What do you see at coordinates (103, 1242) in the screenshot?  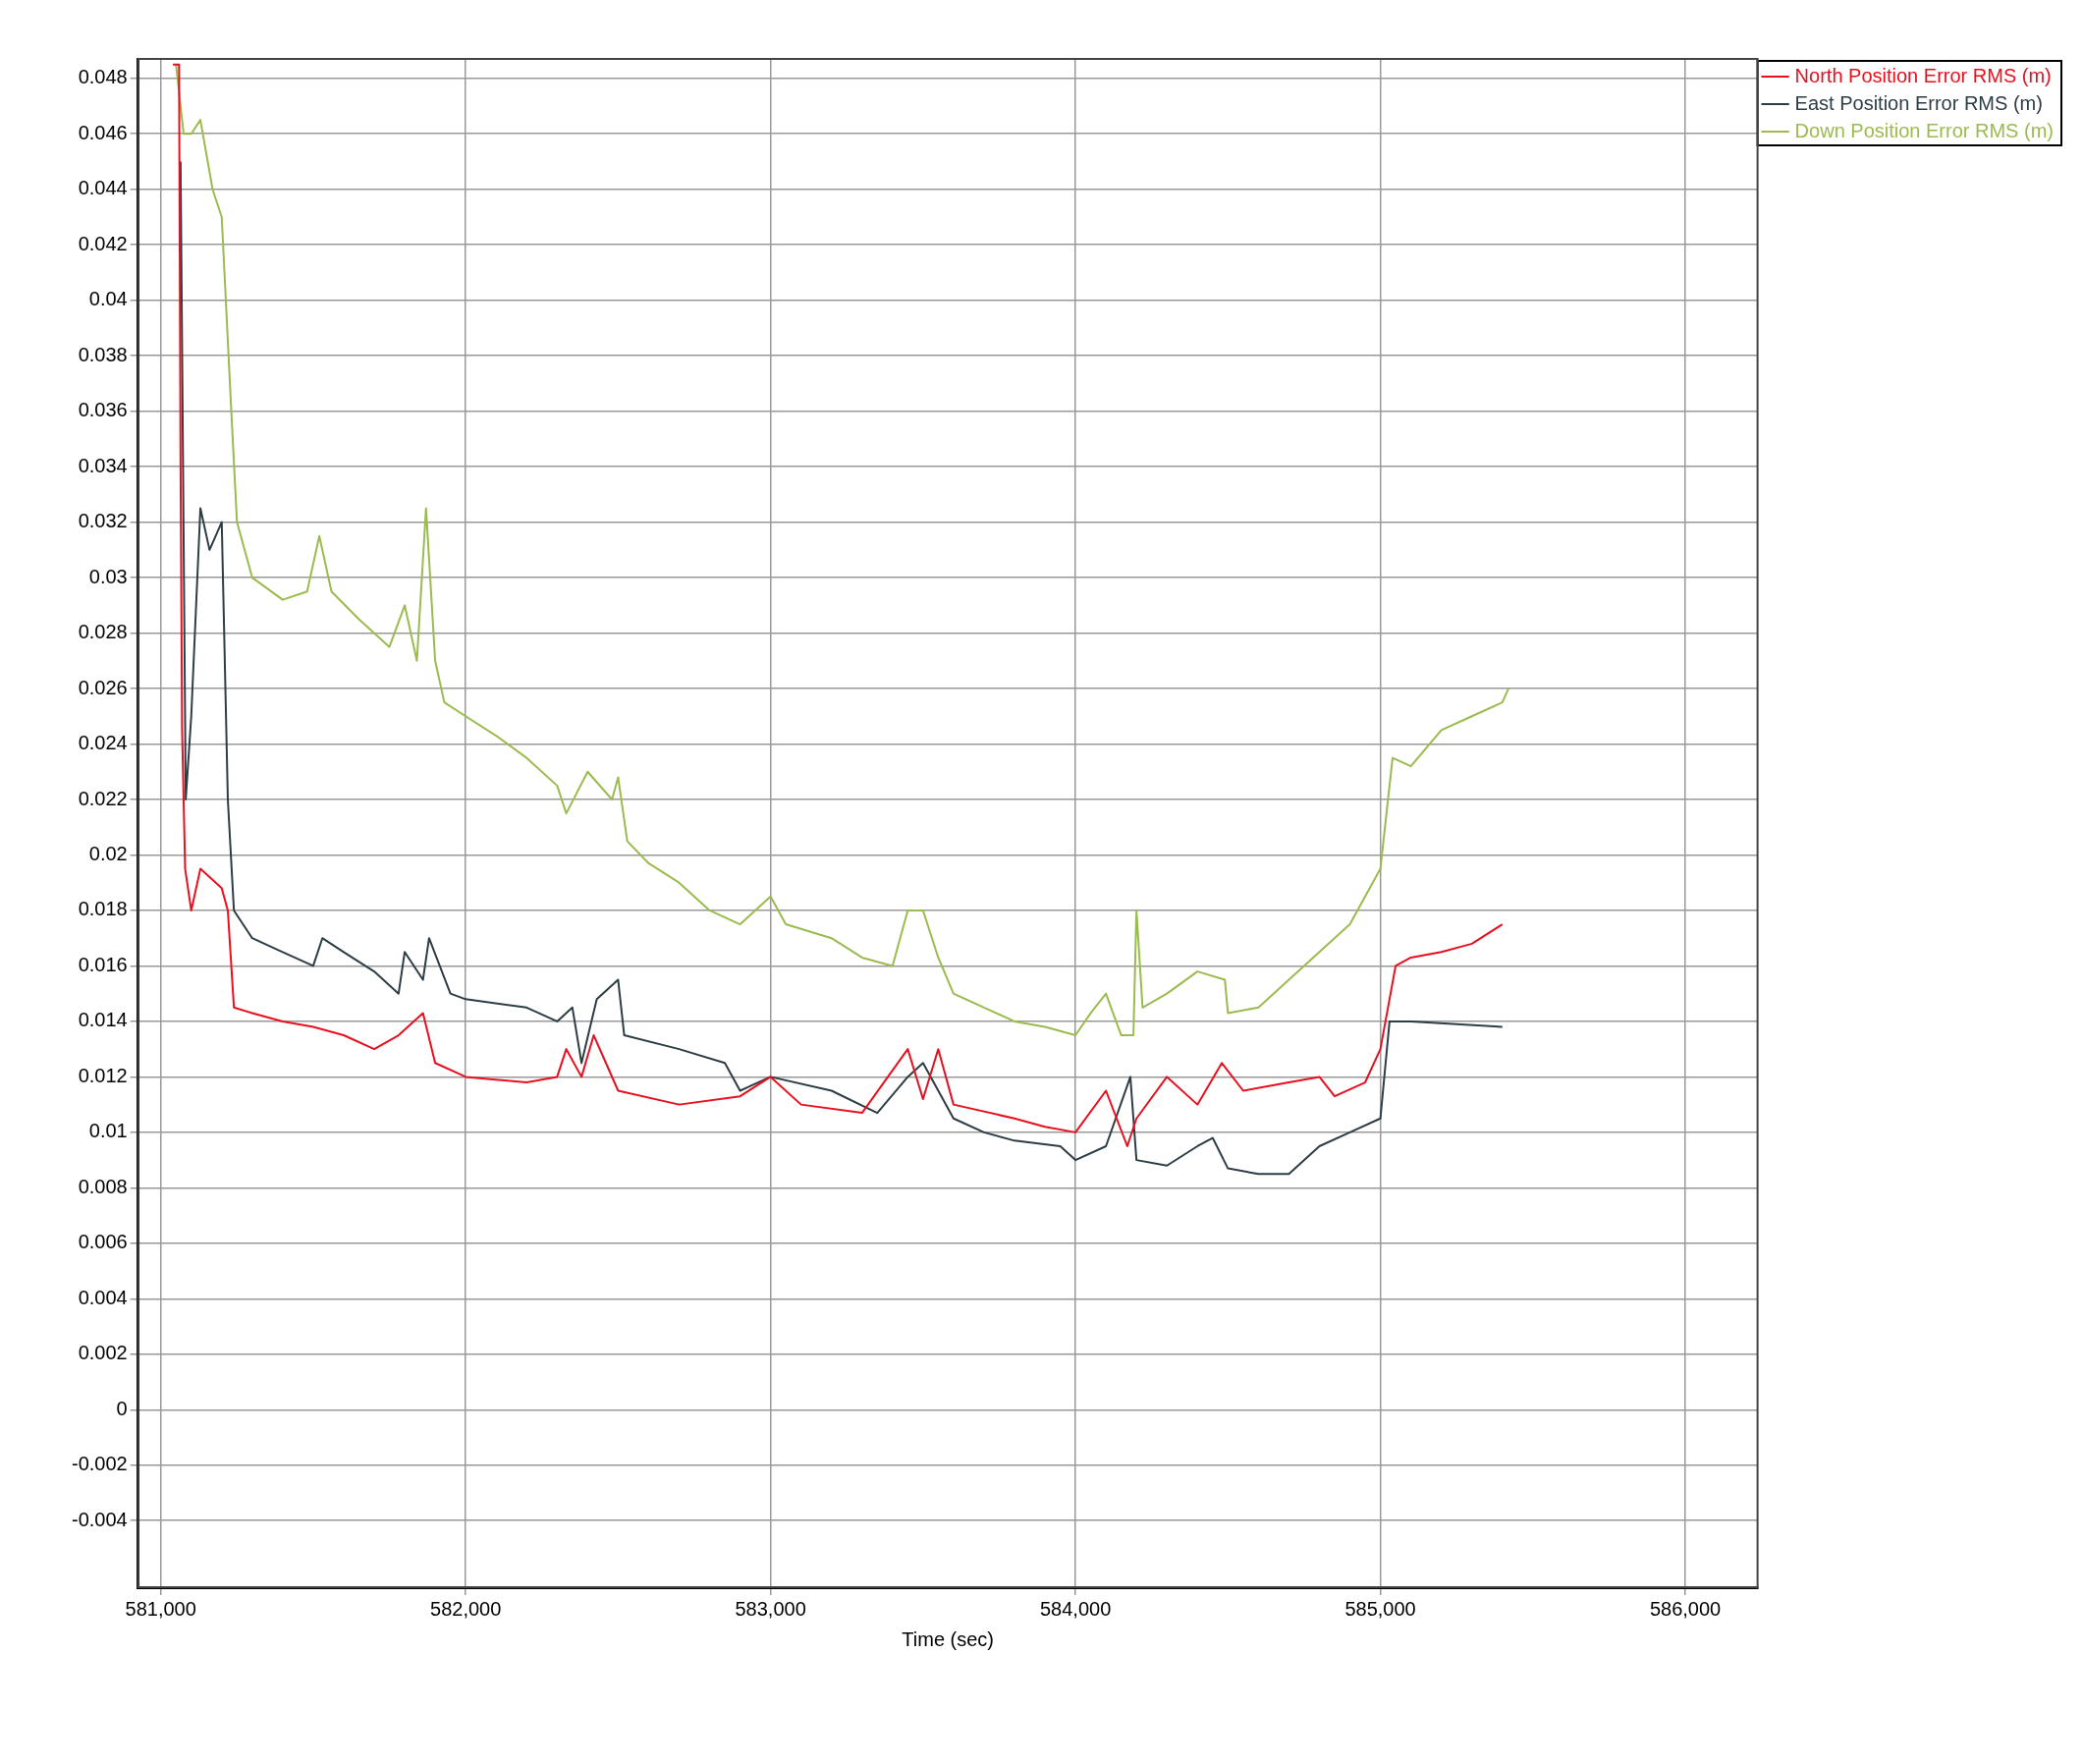 I see `y-tick-label: 0.006` at bounding box center [103, 1242].